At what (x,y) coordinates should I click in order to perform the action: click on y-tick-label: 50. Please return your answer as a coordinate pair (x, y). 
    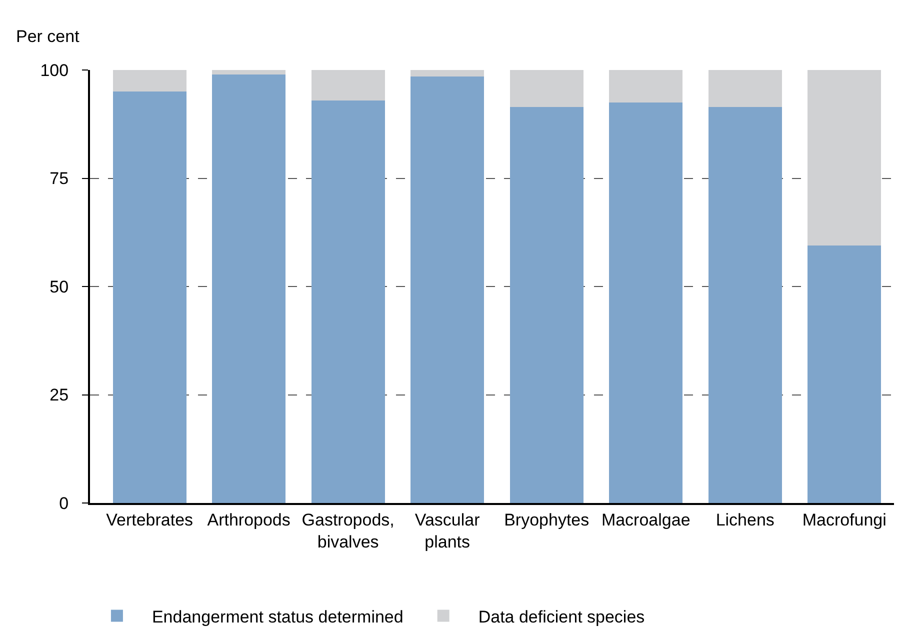
    Looking at the image, I should click on (59, 286).